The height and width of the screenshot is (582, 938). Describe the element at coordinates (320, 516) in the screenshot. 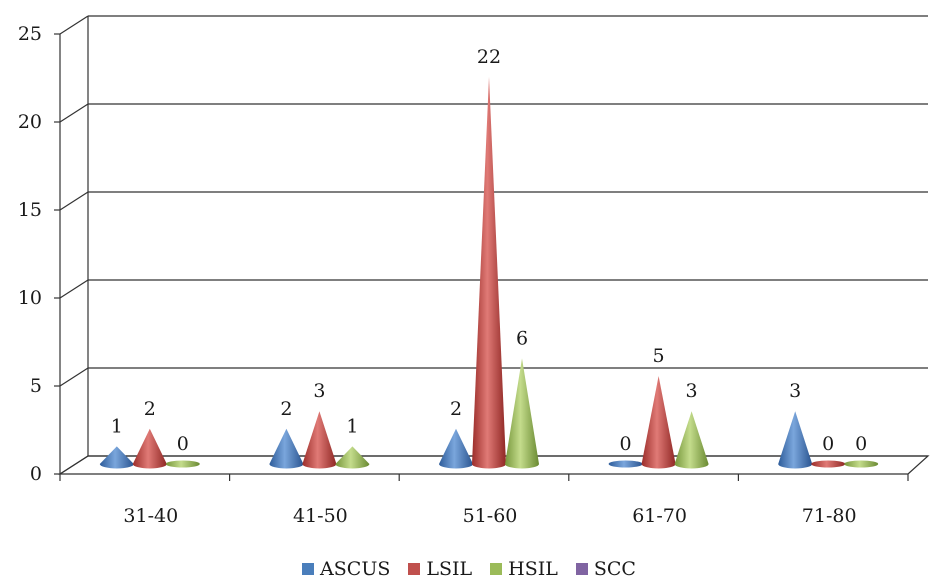

I see `x-tick-label-41-50: 41-50` at that location.